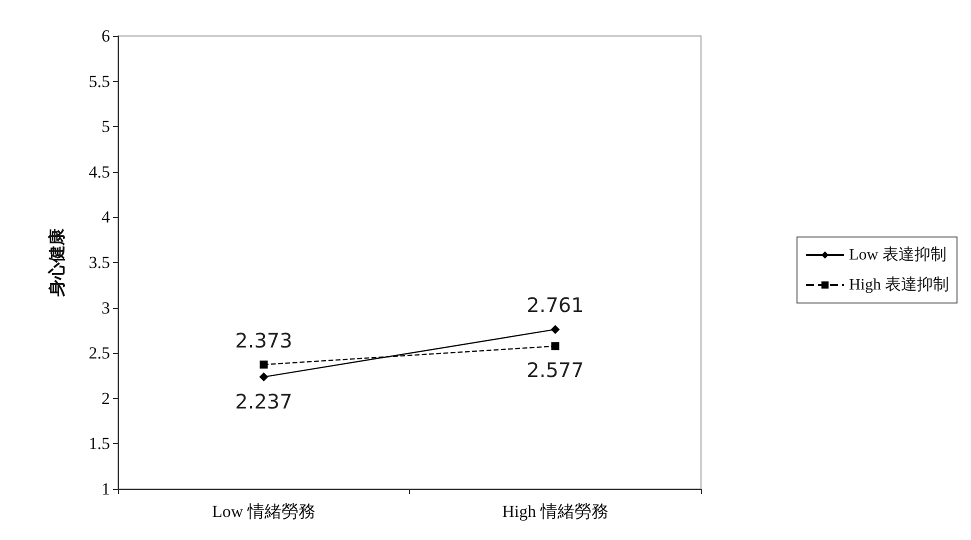 This screenshot has height=540, width=971. I want to click on x-tick-label: Low 情緒勞務, so click(264, 511).